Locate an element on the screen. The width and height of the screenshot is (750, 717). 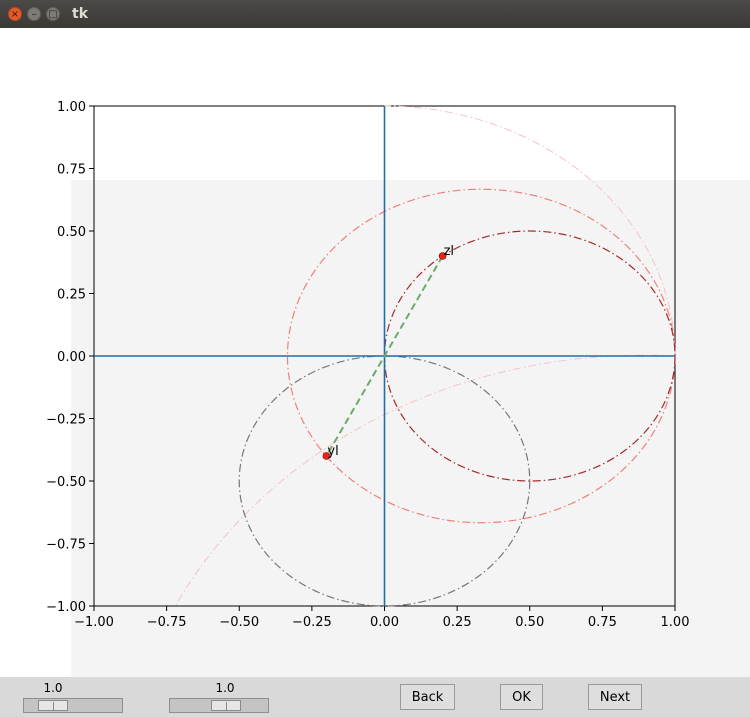
x-tick-label: −0.75 is located at coordinates (167, 622).